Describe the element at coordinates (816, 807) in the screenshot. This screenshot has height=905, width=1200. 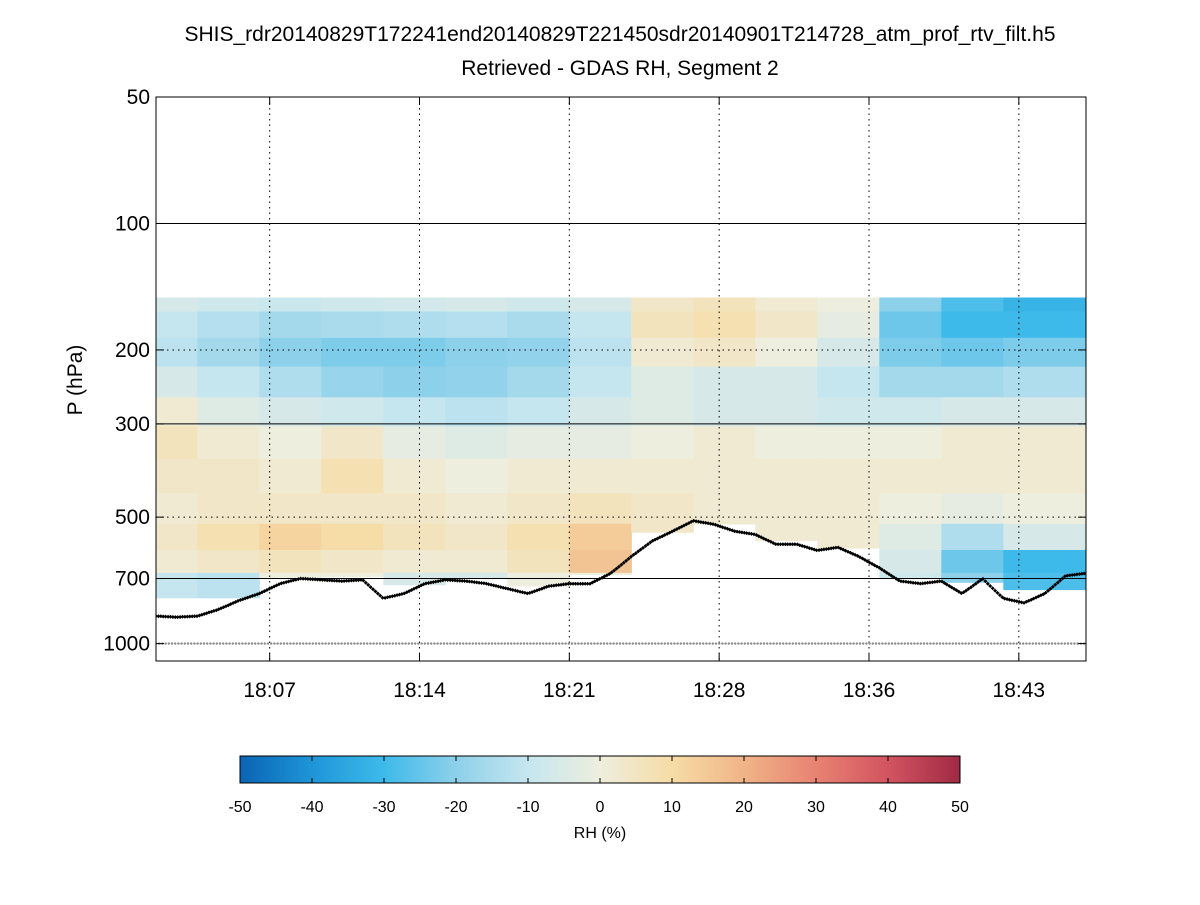
I see `colorbar-tick-label: 30` at that location.